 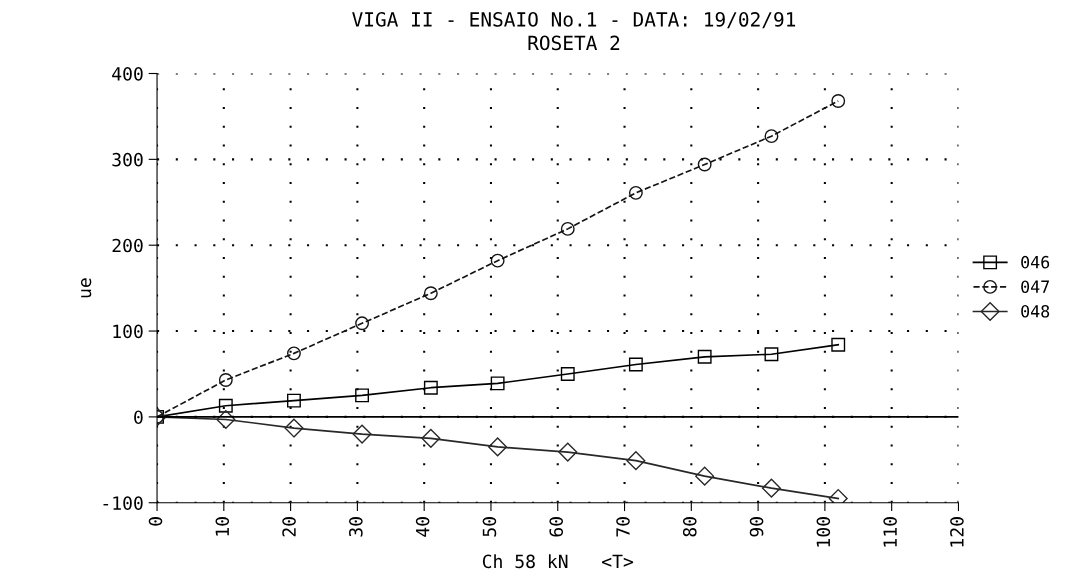 What do you see at coordinates (1035, 262) in the screenshot?
I see `legend-label: 046` at bounding box center [1035, 262].